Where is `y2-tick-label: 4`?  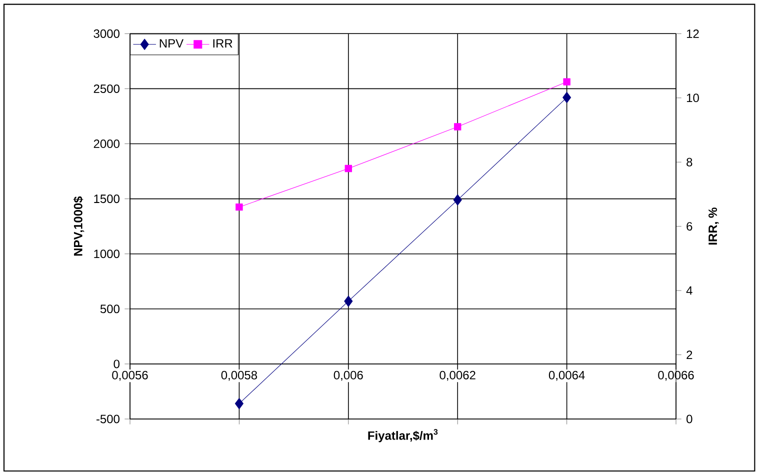 y2-tick-label: 4 is located at coordinates (689, 290).